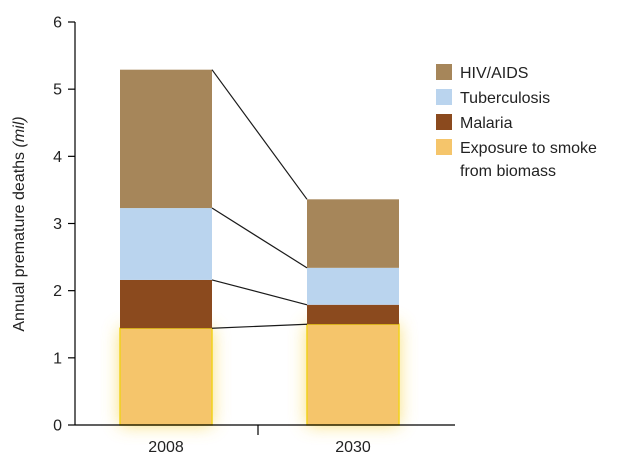 This screenshot has width=630, height=457. What do you see at coordinates (57, 23) in the screenshot?
I see `y-tick-label-6: 6` at bounding box center [57, 23].